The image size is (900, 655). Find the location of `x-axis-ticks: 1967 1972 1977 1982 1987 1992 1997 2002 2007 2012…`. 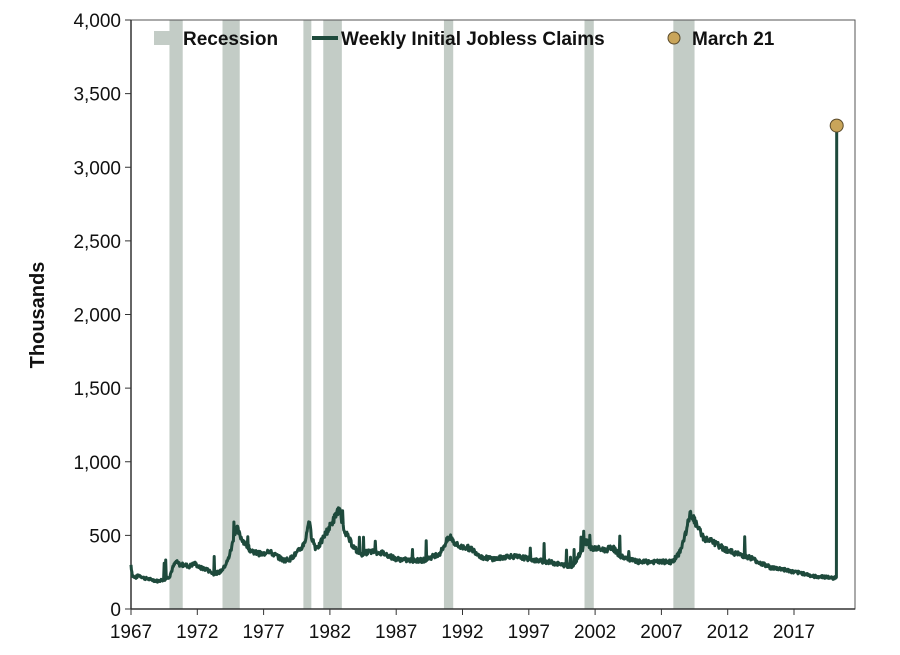

x-axis-ticks: 1967 1972 1977 1982 1987 1992 1997 2002 2007 2012… is located at coordinates (462, 626).